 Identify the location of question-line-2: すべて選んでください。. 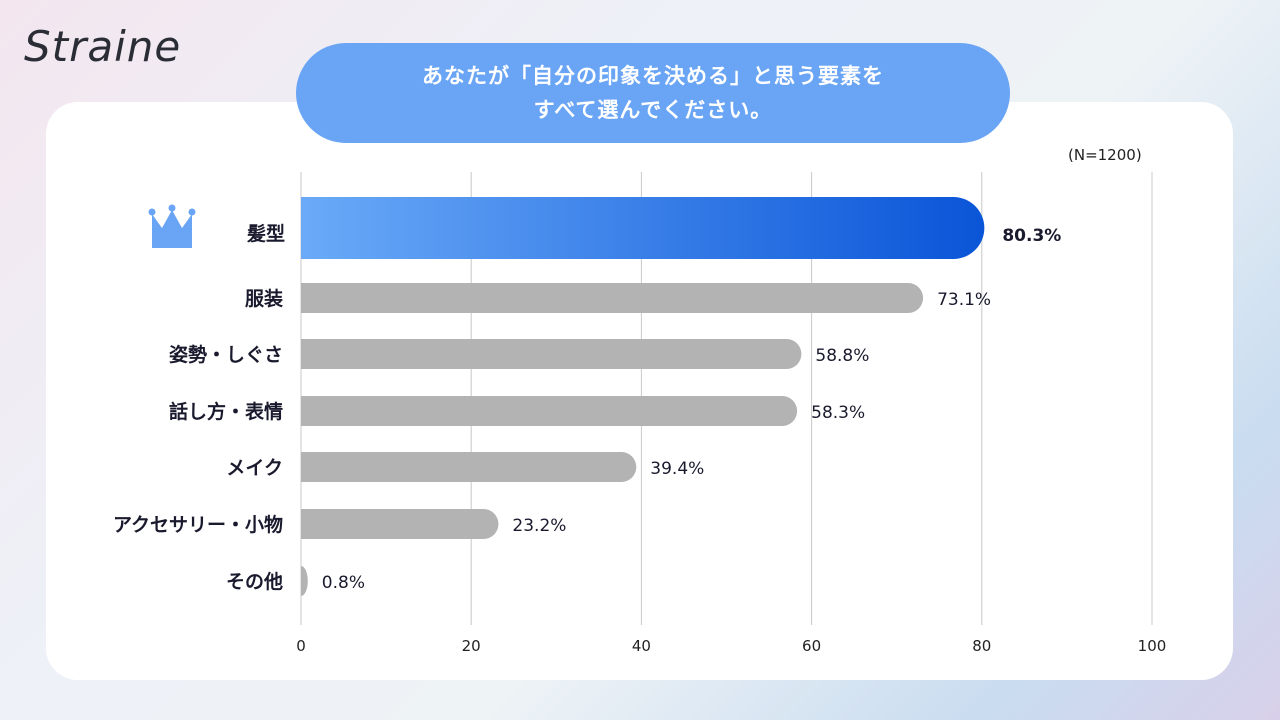
(653, 110).